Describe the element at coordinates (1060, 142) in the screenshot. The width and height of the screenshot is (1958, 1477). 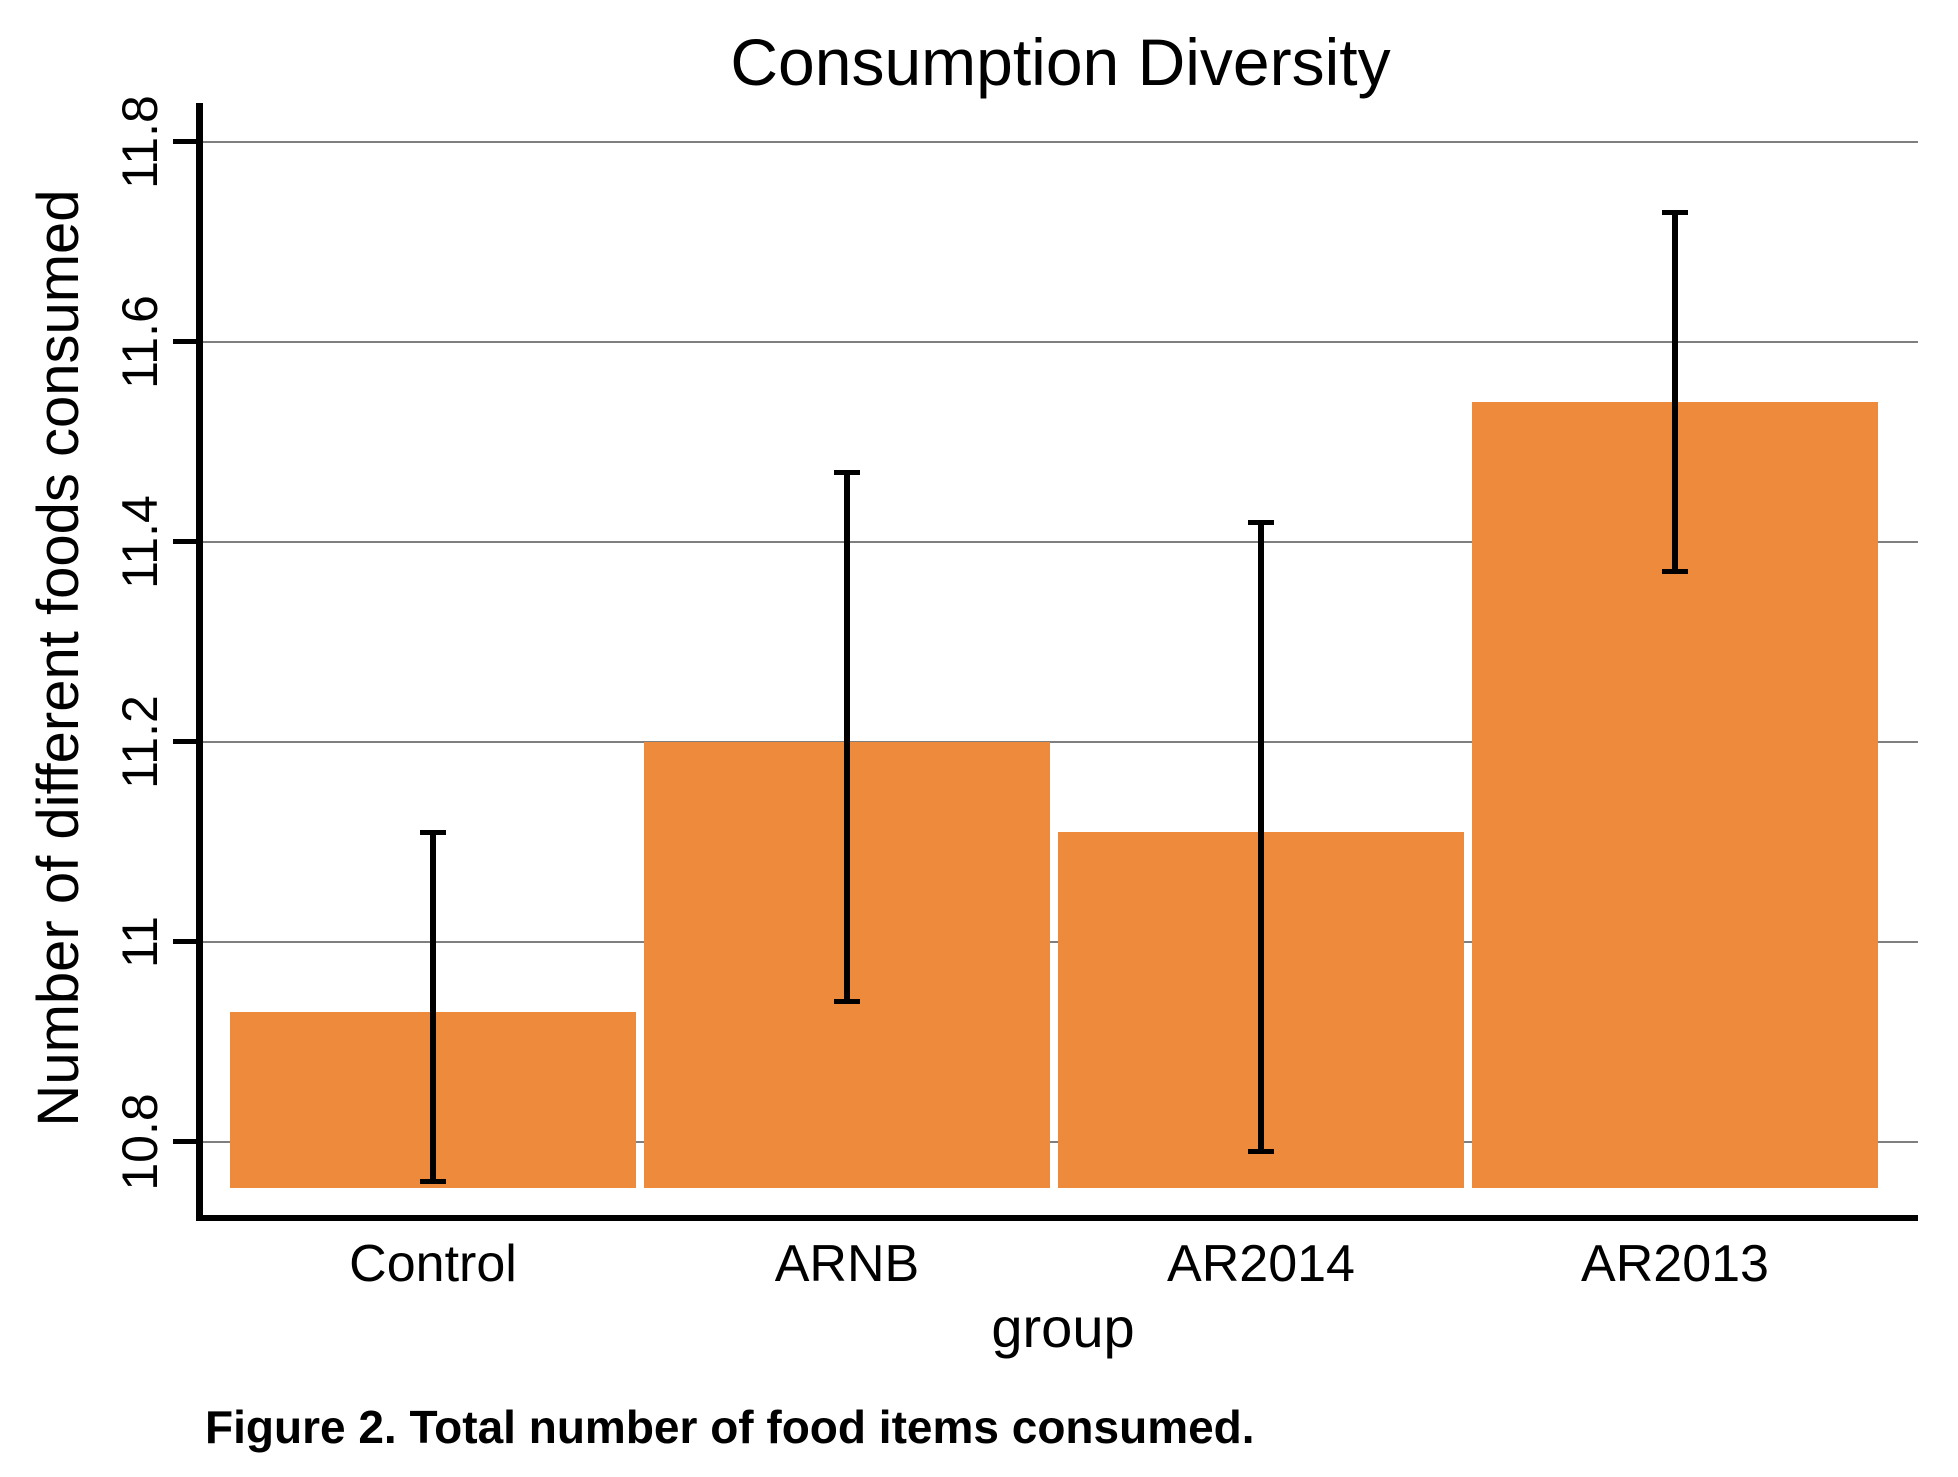
I see `gridline-y-11.8` at that location.